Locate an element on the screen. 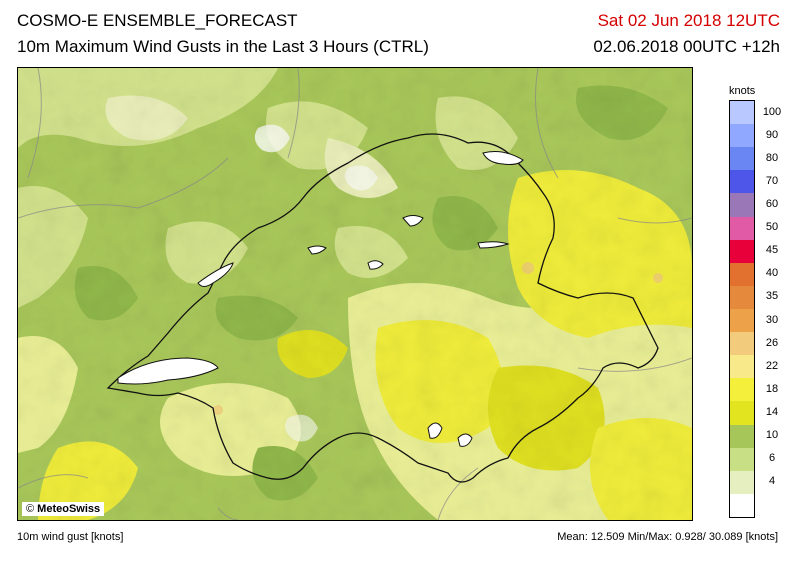 This screenshot has width=800, height=562. lake-constance is located at coordinates (503, 158).